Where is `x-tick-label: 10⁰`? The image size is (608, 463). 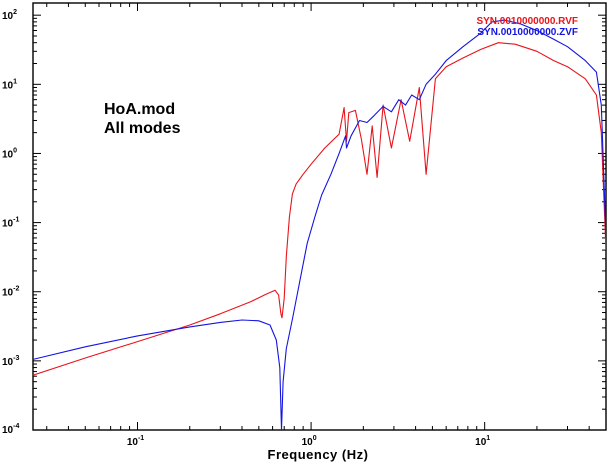
x-tick-label: 10⁰ is located at coordinates (309, 441).